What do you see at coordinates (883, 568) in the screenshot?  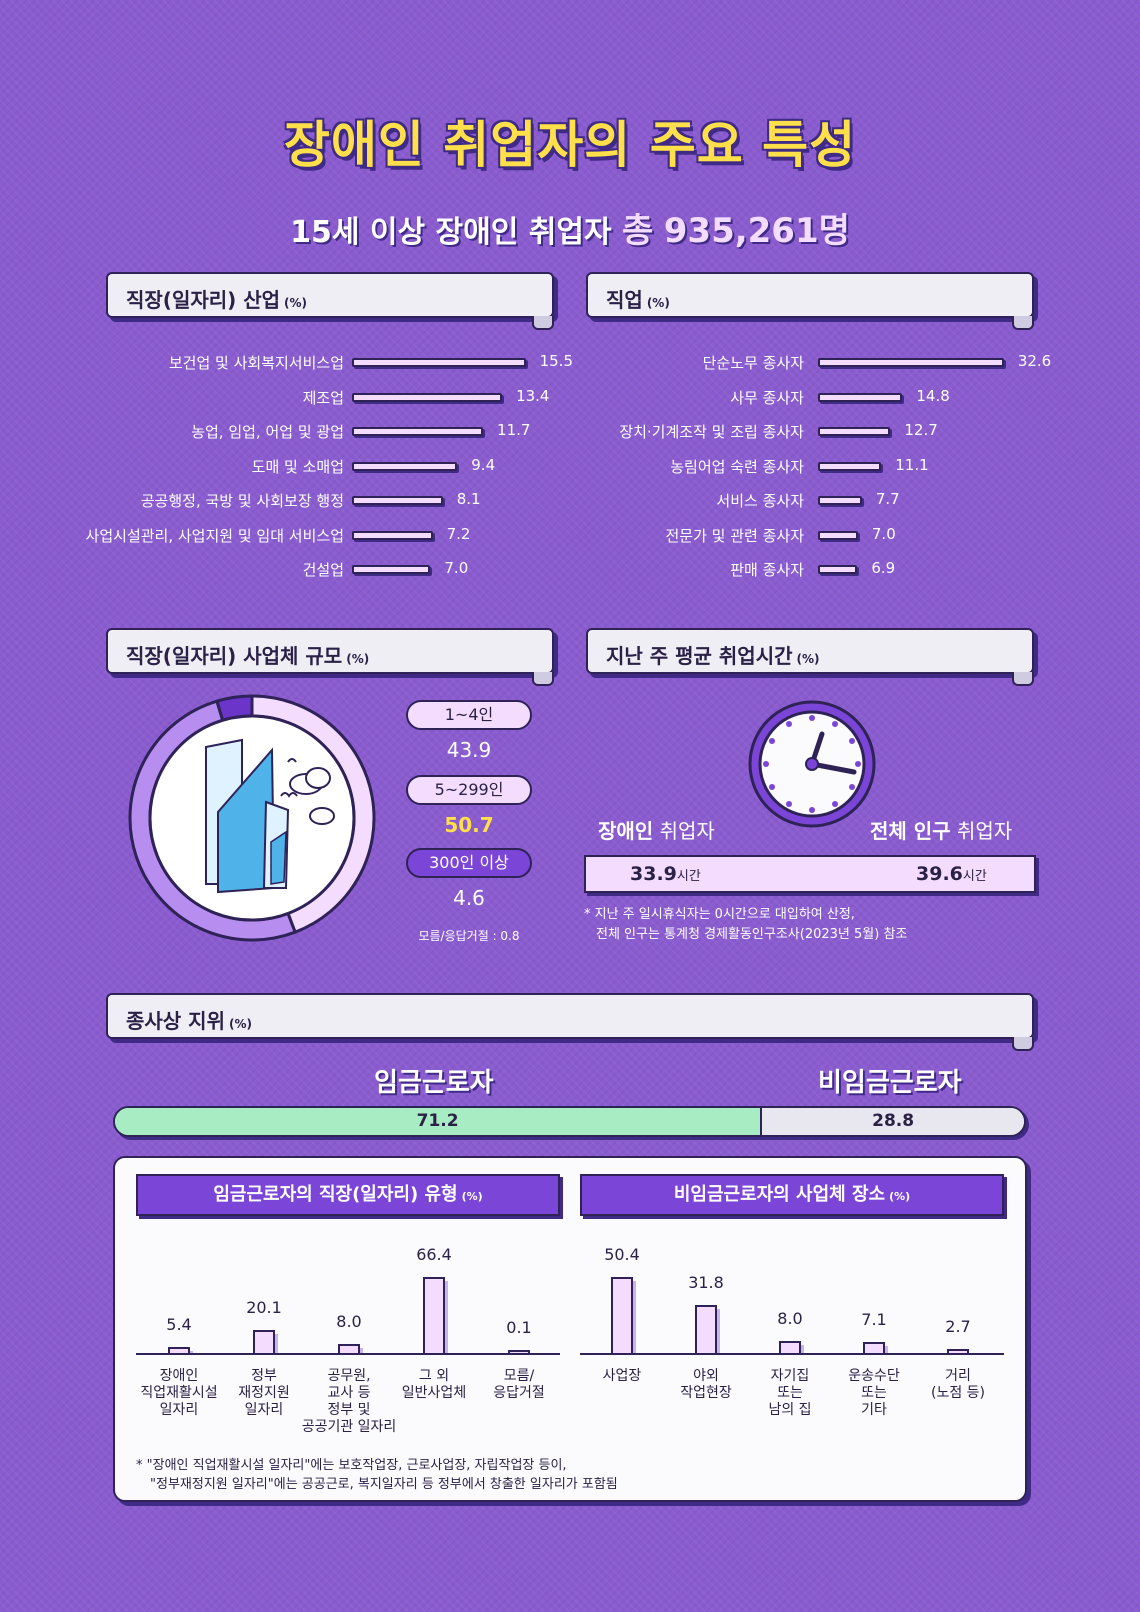 I see `hbar-value: 6.9` at bounding box center [883, 568].